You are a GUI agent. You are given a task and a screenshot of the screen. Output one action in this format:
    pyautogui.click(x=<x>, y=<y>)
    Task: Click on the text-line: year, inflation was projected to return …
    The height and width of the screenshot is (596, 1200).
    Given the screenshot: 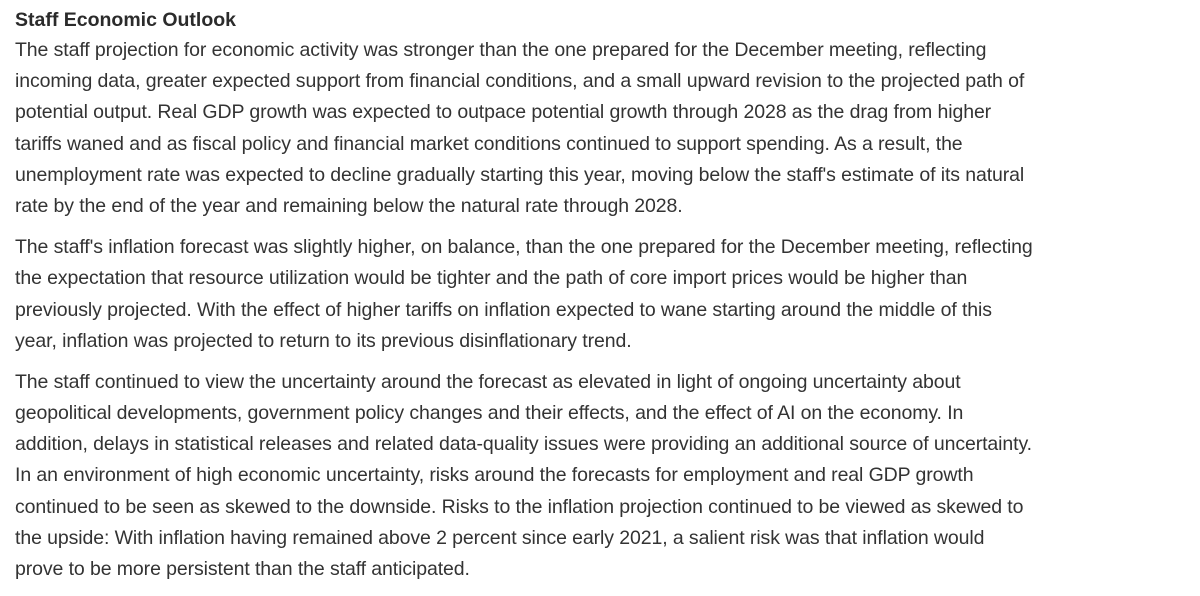 What is the action you would take?
    pyautogui.click(x=323, y=340)
    